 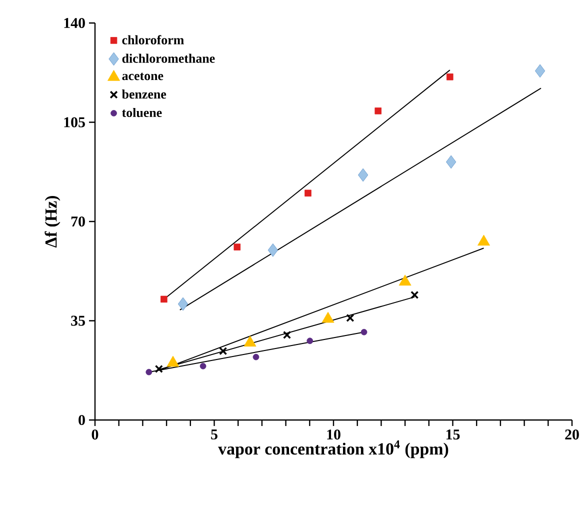 I want to click on y-axis-title: Δf (Hz), so click(x=52, y=222).